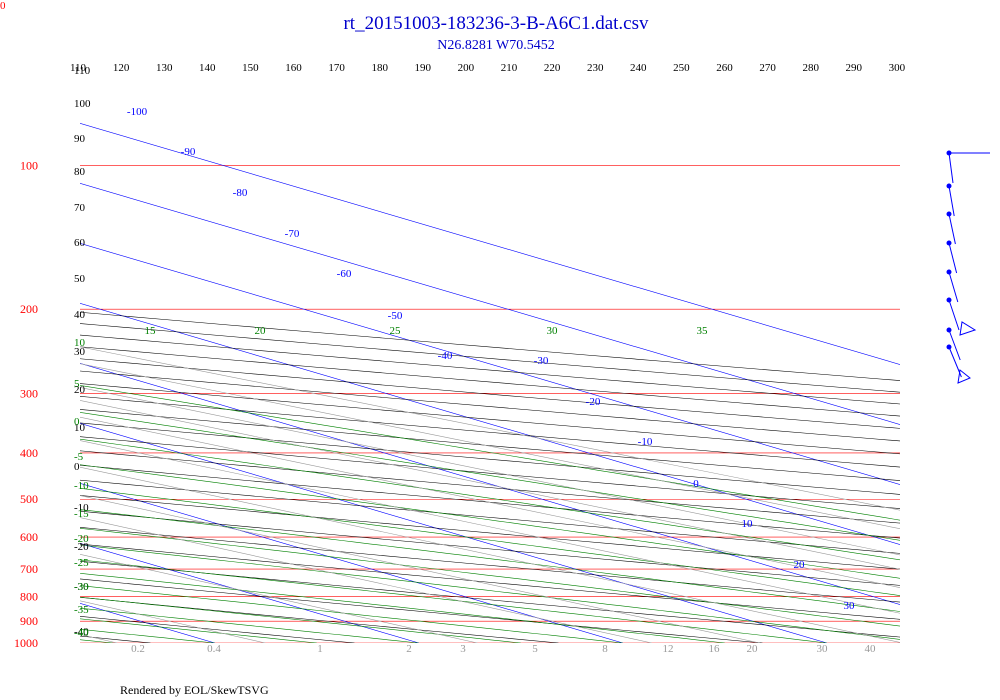  I want to click on wind-barb-flag, so click(964, 376).